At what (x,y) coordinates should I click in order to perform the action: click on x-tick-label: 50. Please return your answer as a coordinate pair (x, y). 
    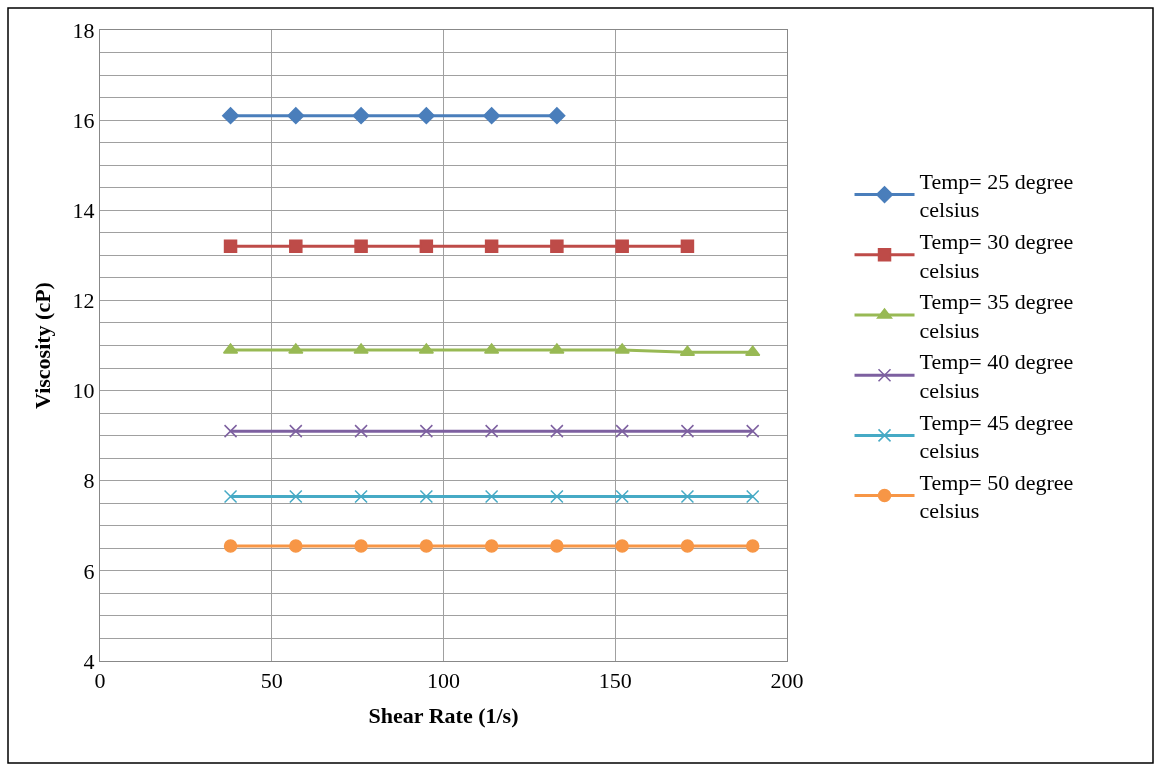
    Looking at the image, I should click on (271, 681).